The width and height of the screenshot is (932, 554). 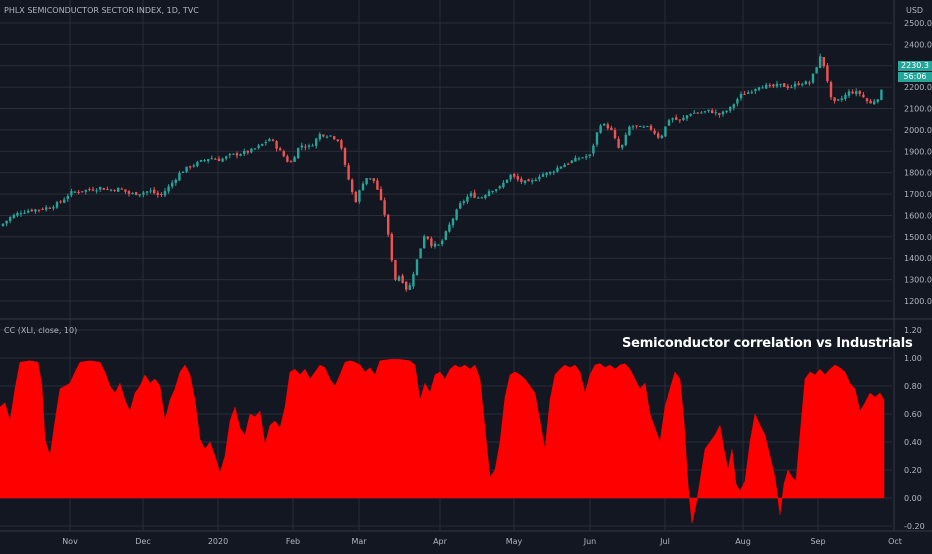 I want to click on price-tick-label: 1800.0, so click(x=918, y=173).